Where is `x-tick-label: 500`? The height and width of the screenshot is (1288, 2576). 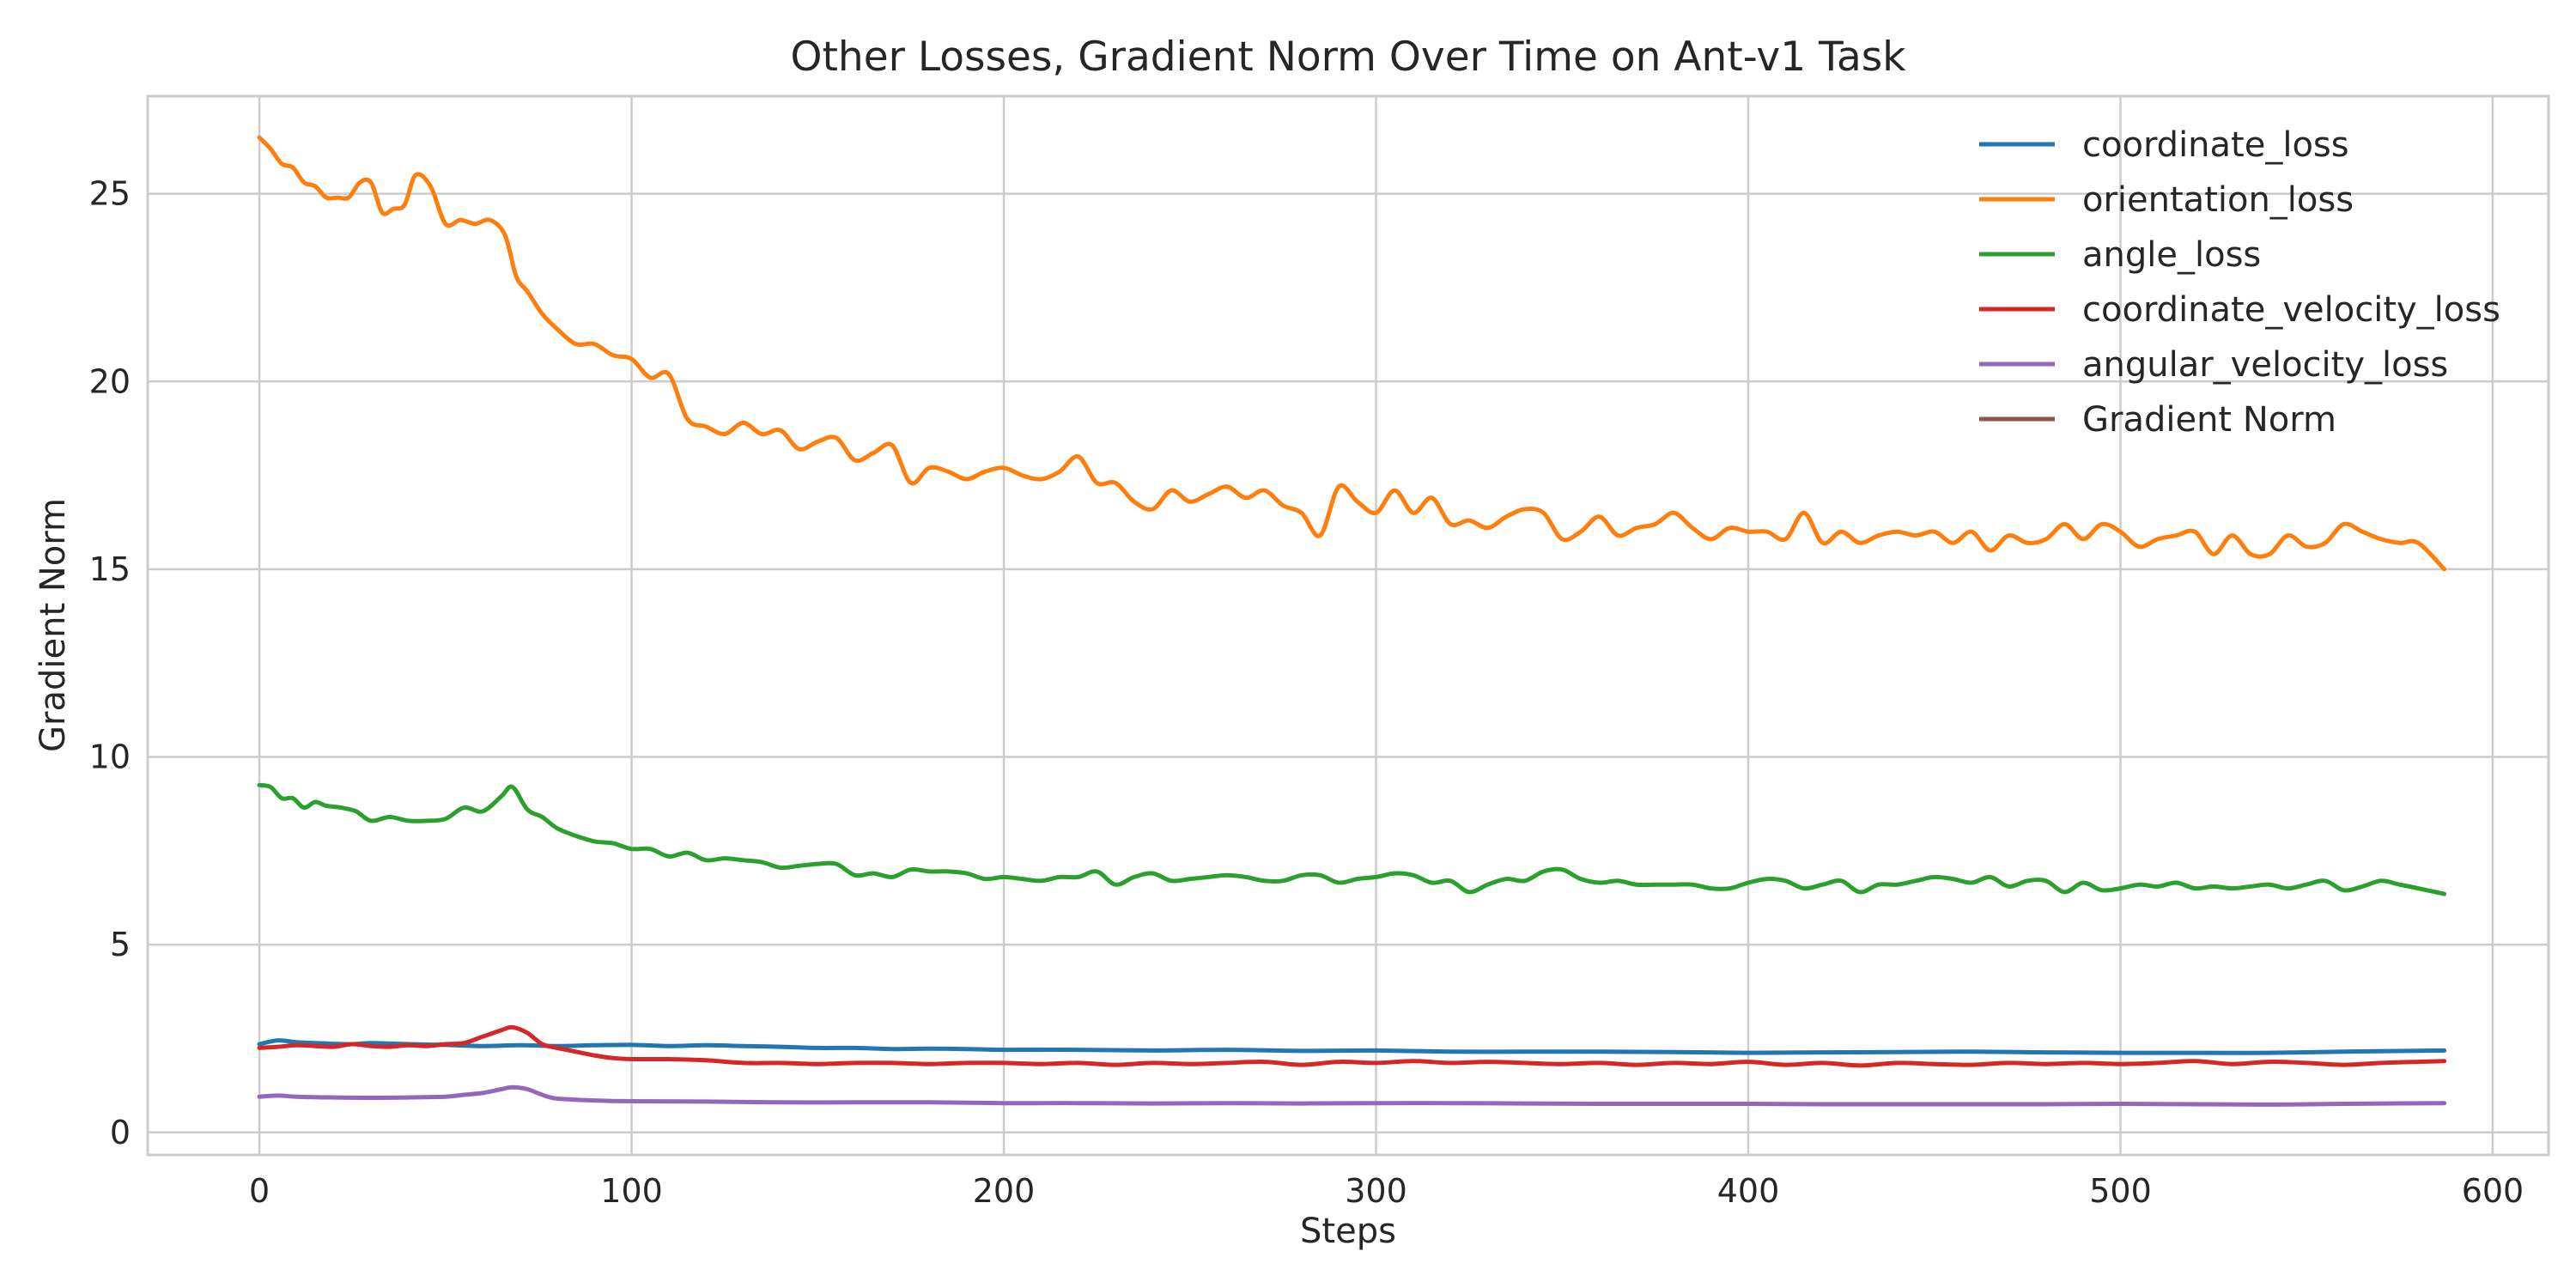
x-tick-label: 500 is located at coordinates (2120, 1191).